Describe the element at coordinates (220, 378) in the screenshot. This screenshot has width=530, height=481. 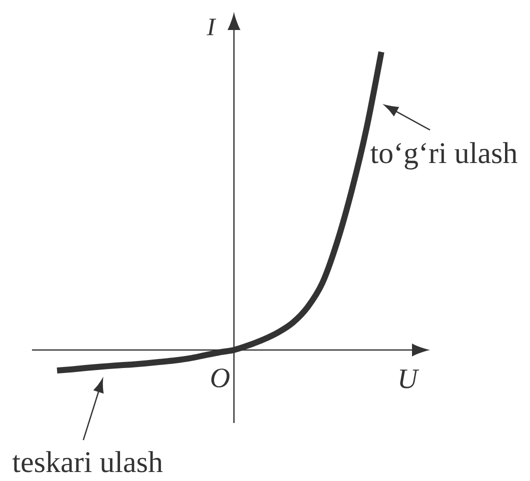
I see `annotation: O` at that location.